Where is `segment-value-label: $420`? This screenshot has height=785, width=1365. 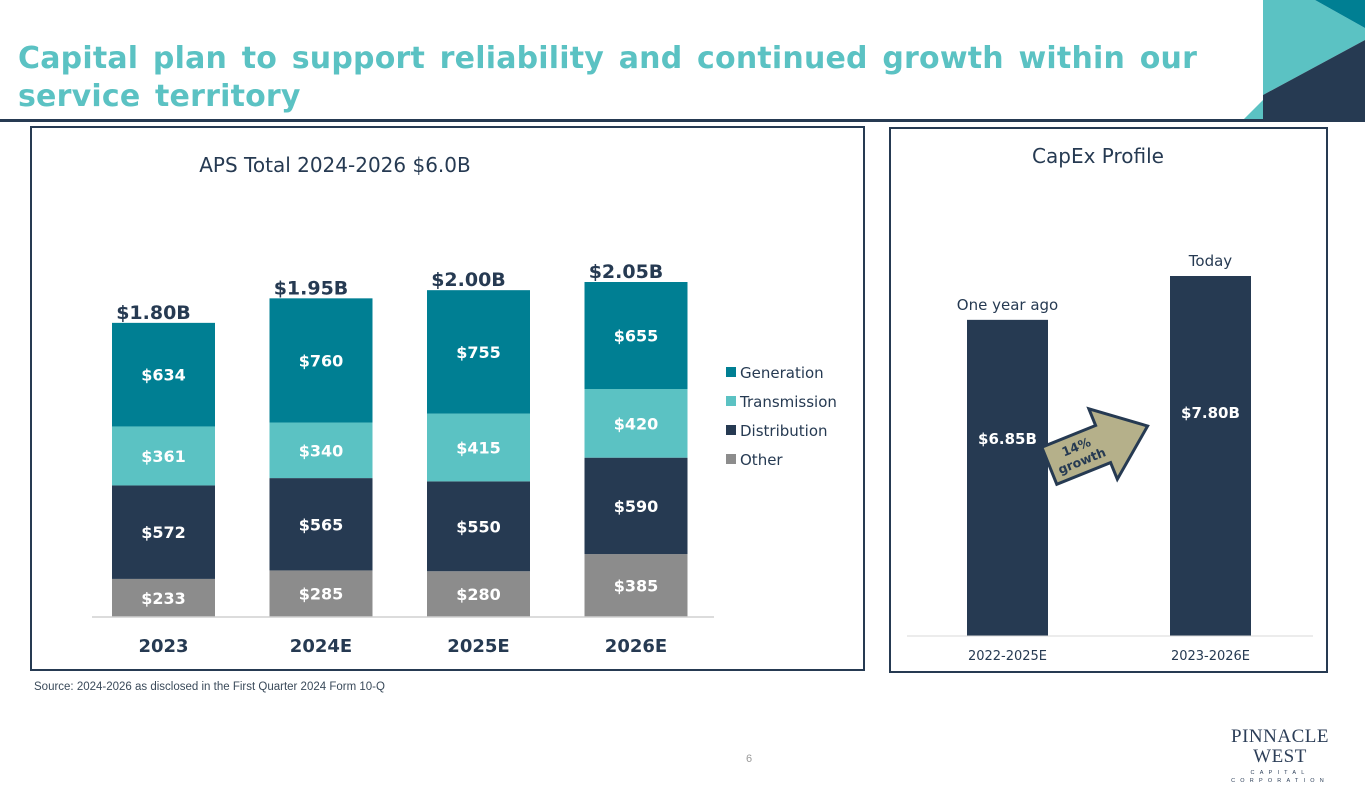 segment-value-label: $420 is located at coordinates (636, 423).